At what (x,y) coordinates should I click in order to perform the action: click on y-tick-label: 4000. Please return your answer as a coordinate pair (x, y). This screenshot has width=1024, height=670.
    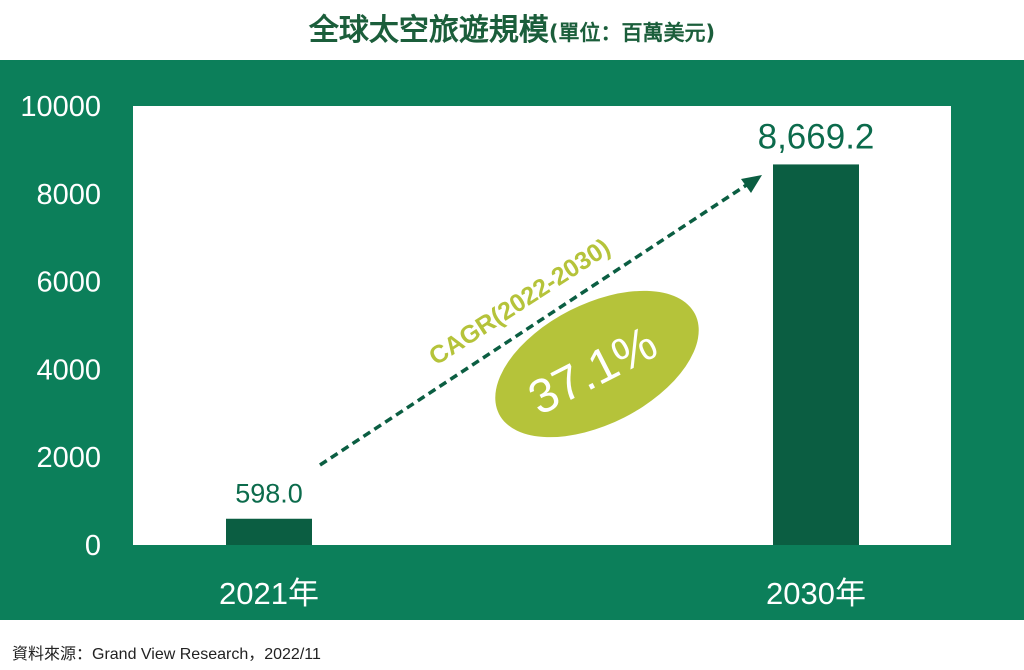
    Looking at the image, I should click on (68, 370).